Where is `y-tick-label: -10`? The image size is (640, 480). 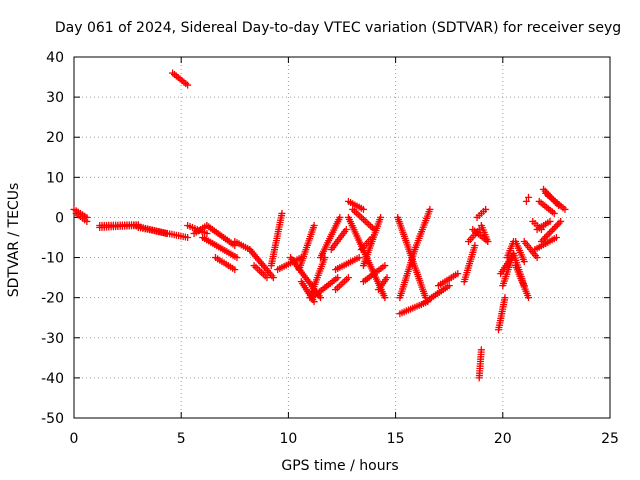
y-tick-label: -10 is located at coordinates (52, 259).